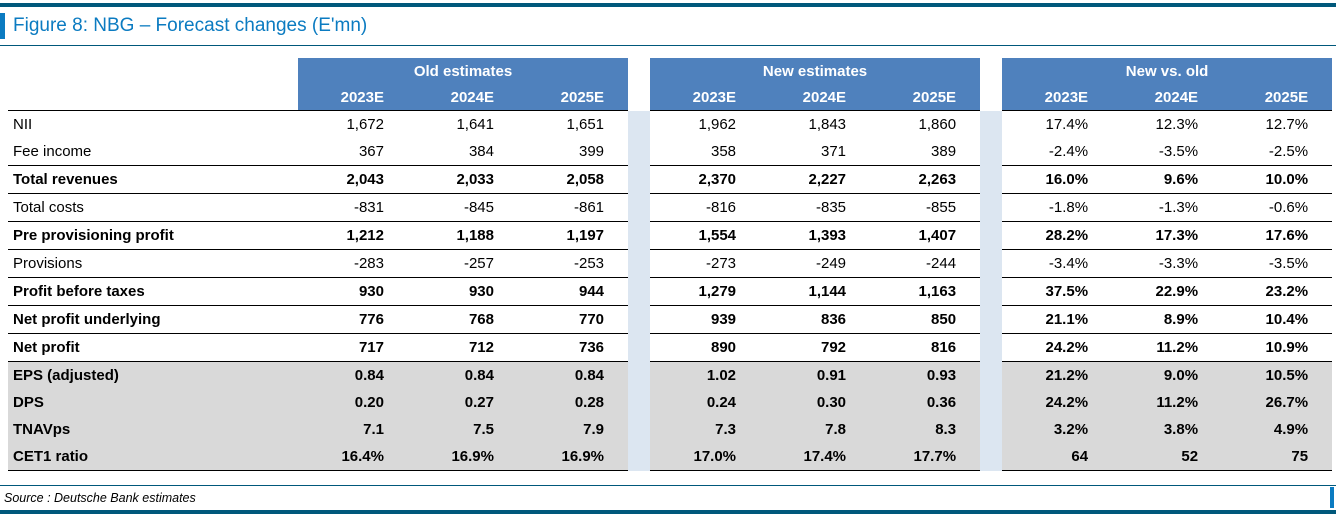 This screenshot has height=514, width=1336. What do you see at coordinates (463, 457) in the screenshot?
I see `value-cell: 16.9%` at bounding box center [463, 457].